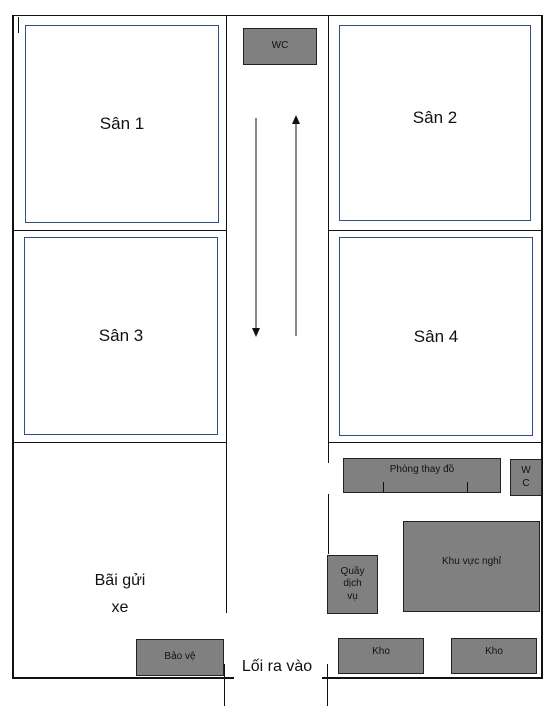 The height and width of the screenshot is (716, 555). What do you see at coordinates (224, 685) in the screenshot?
I see `entrance-post-left` at bounding box center [224, 685].